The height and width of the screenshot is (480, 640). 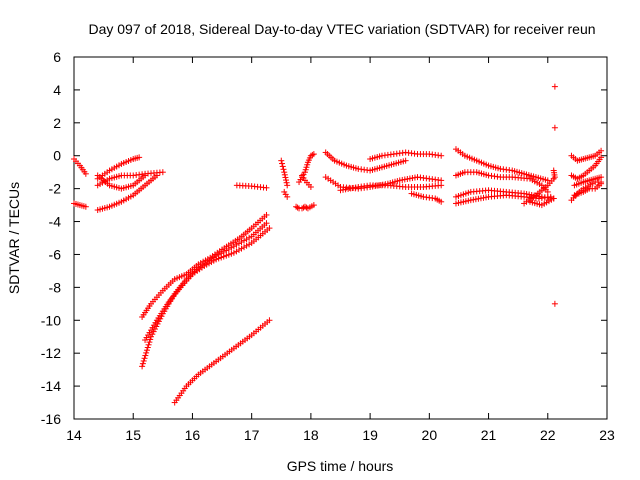 I want to click on y-tick-label: -16, so click(x=51, y=419).